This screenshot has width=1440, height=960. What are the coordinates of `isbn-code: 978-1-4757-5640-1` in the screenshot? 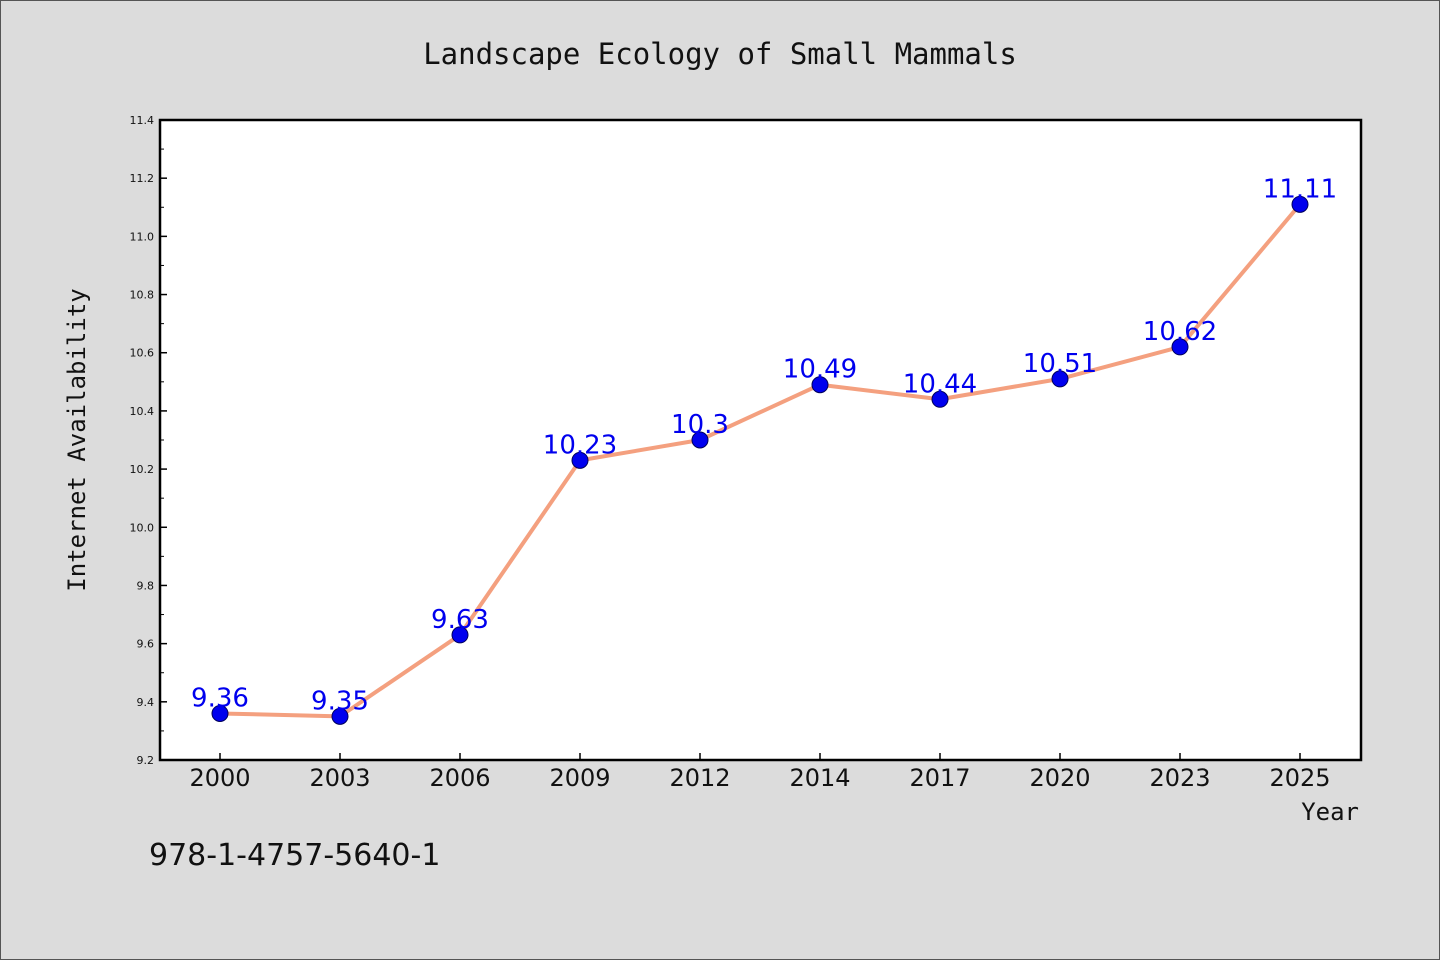 It's located at (294, 855).